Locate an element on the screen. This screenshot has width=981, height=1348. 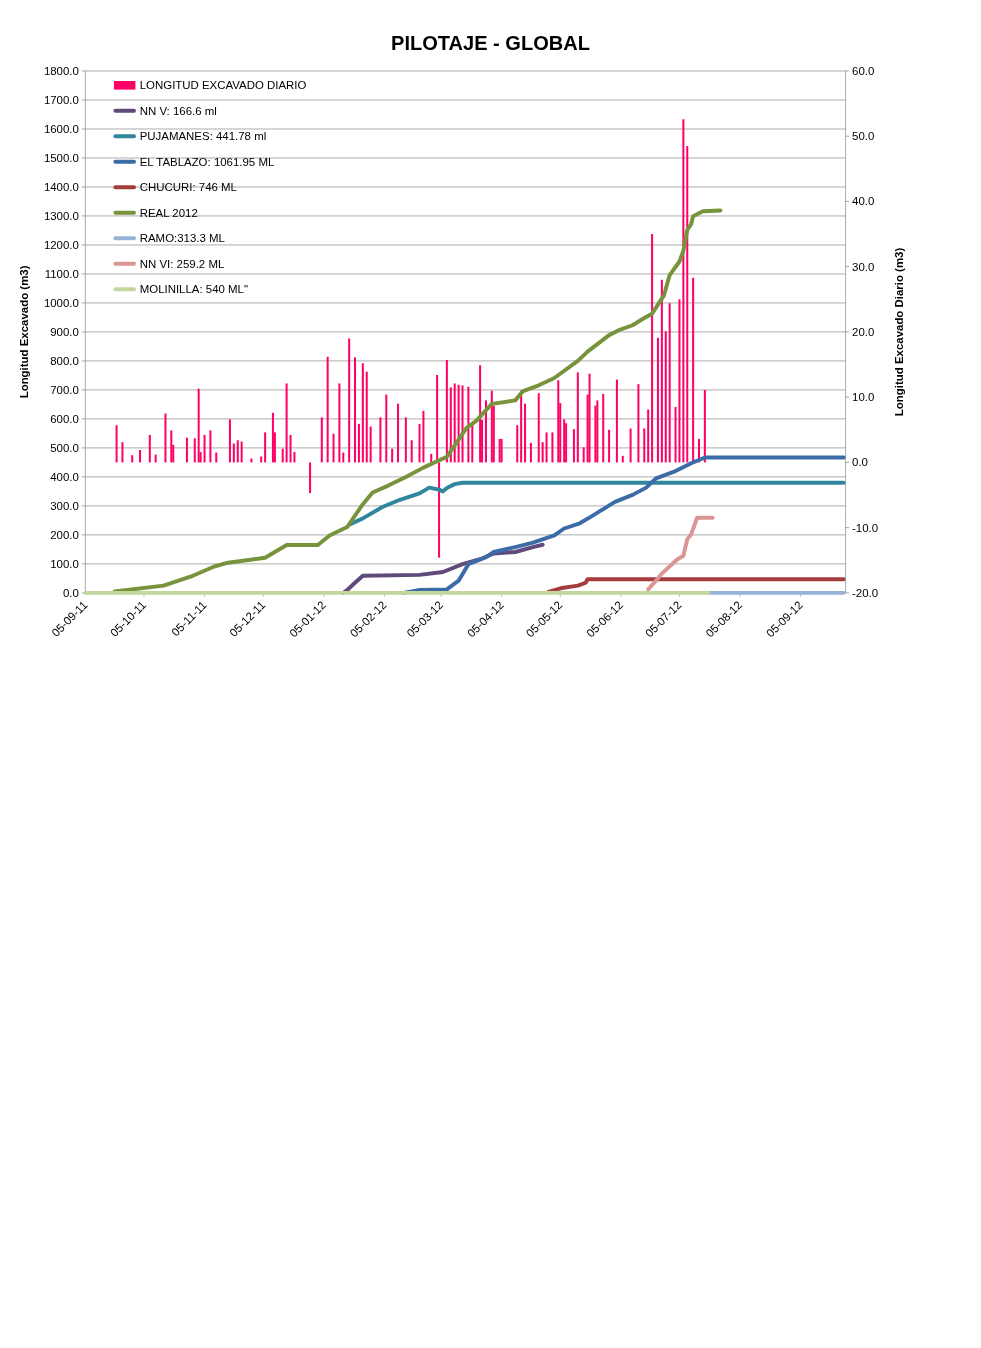
legend-label: PUJAMANES: 441.78 ml is located at coordinates (203, 136).